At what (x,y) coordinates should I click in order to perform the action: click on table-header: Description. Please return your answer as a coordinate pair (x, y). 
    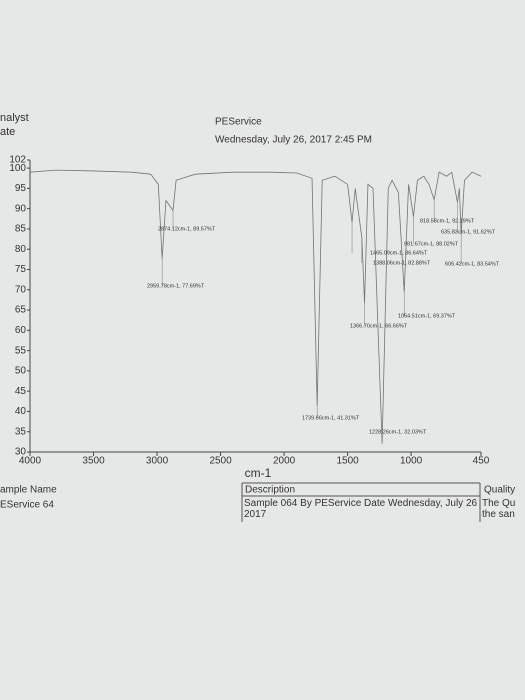
    Looking at the image, I should click on (270, 490).